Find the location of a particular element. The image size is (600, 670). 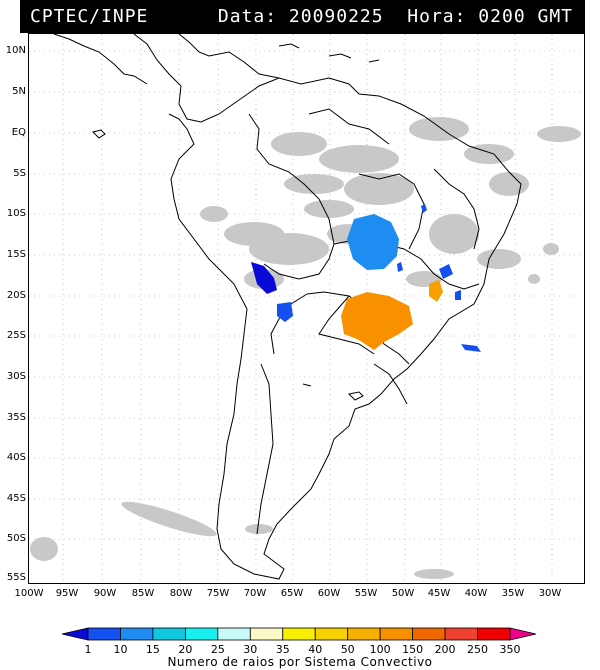

legend-arrow-right is located at coordinates (523, 634).